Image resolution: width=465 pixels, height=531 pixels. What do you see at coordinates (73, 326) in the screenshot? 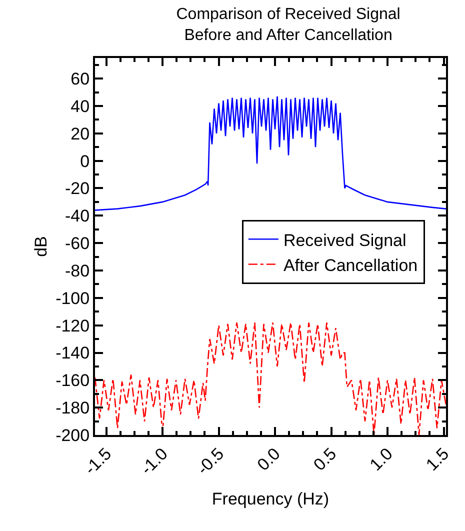
I see `y-tick-label: -120` at bounding box center [73, 326].